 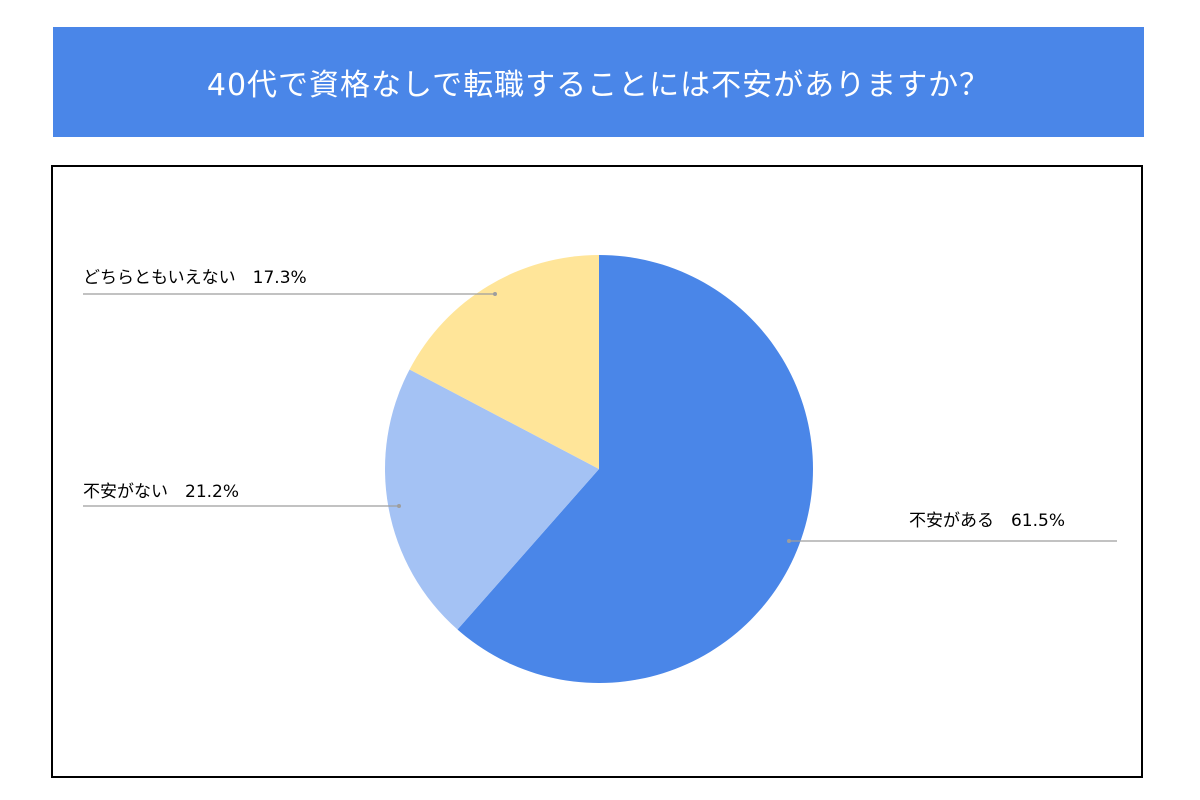 I want to click on slice-label: 不安がない 21.2%, so click(x=161, y=492).